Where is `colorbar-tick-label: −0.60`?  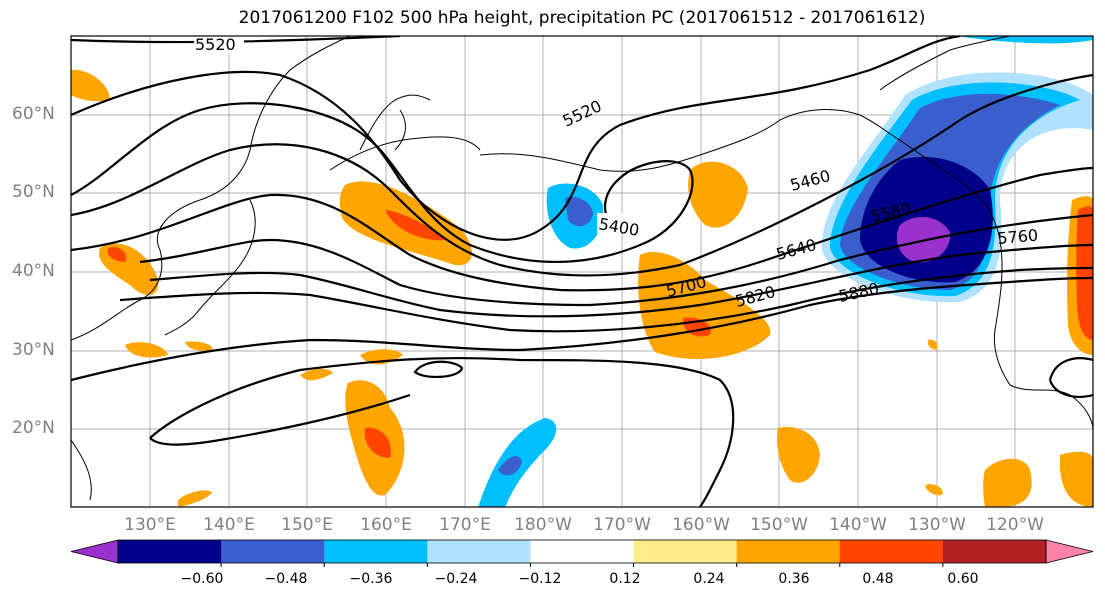
colorbar-tick-label: −0.60 is located at coordinates (202, 579).